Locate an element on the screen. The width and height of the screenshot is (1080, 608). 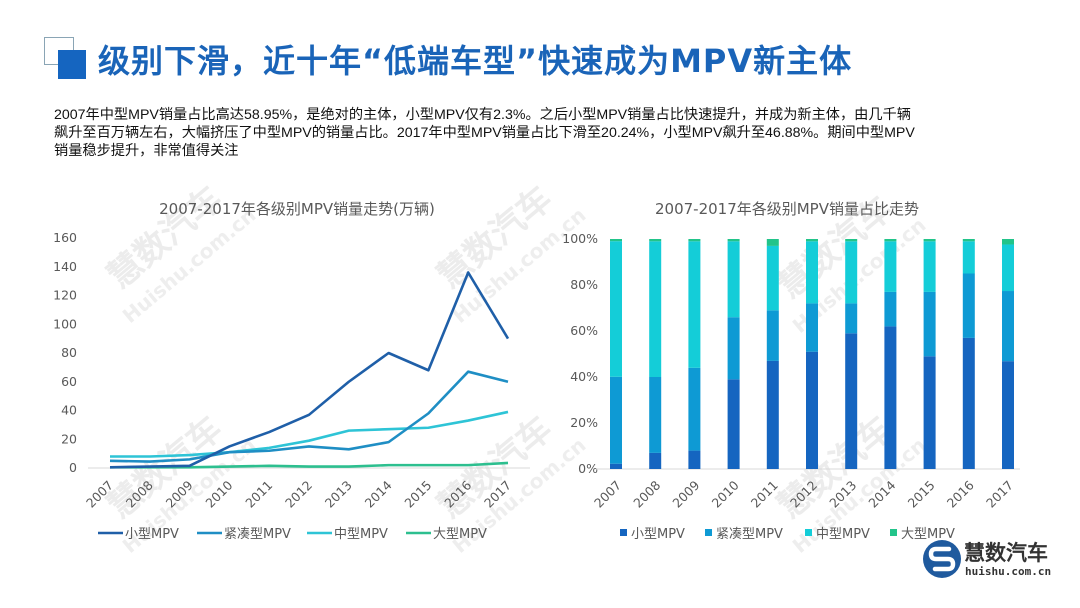
y-tick-label: 120 is located at coordinates (65, 295).